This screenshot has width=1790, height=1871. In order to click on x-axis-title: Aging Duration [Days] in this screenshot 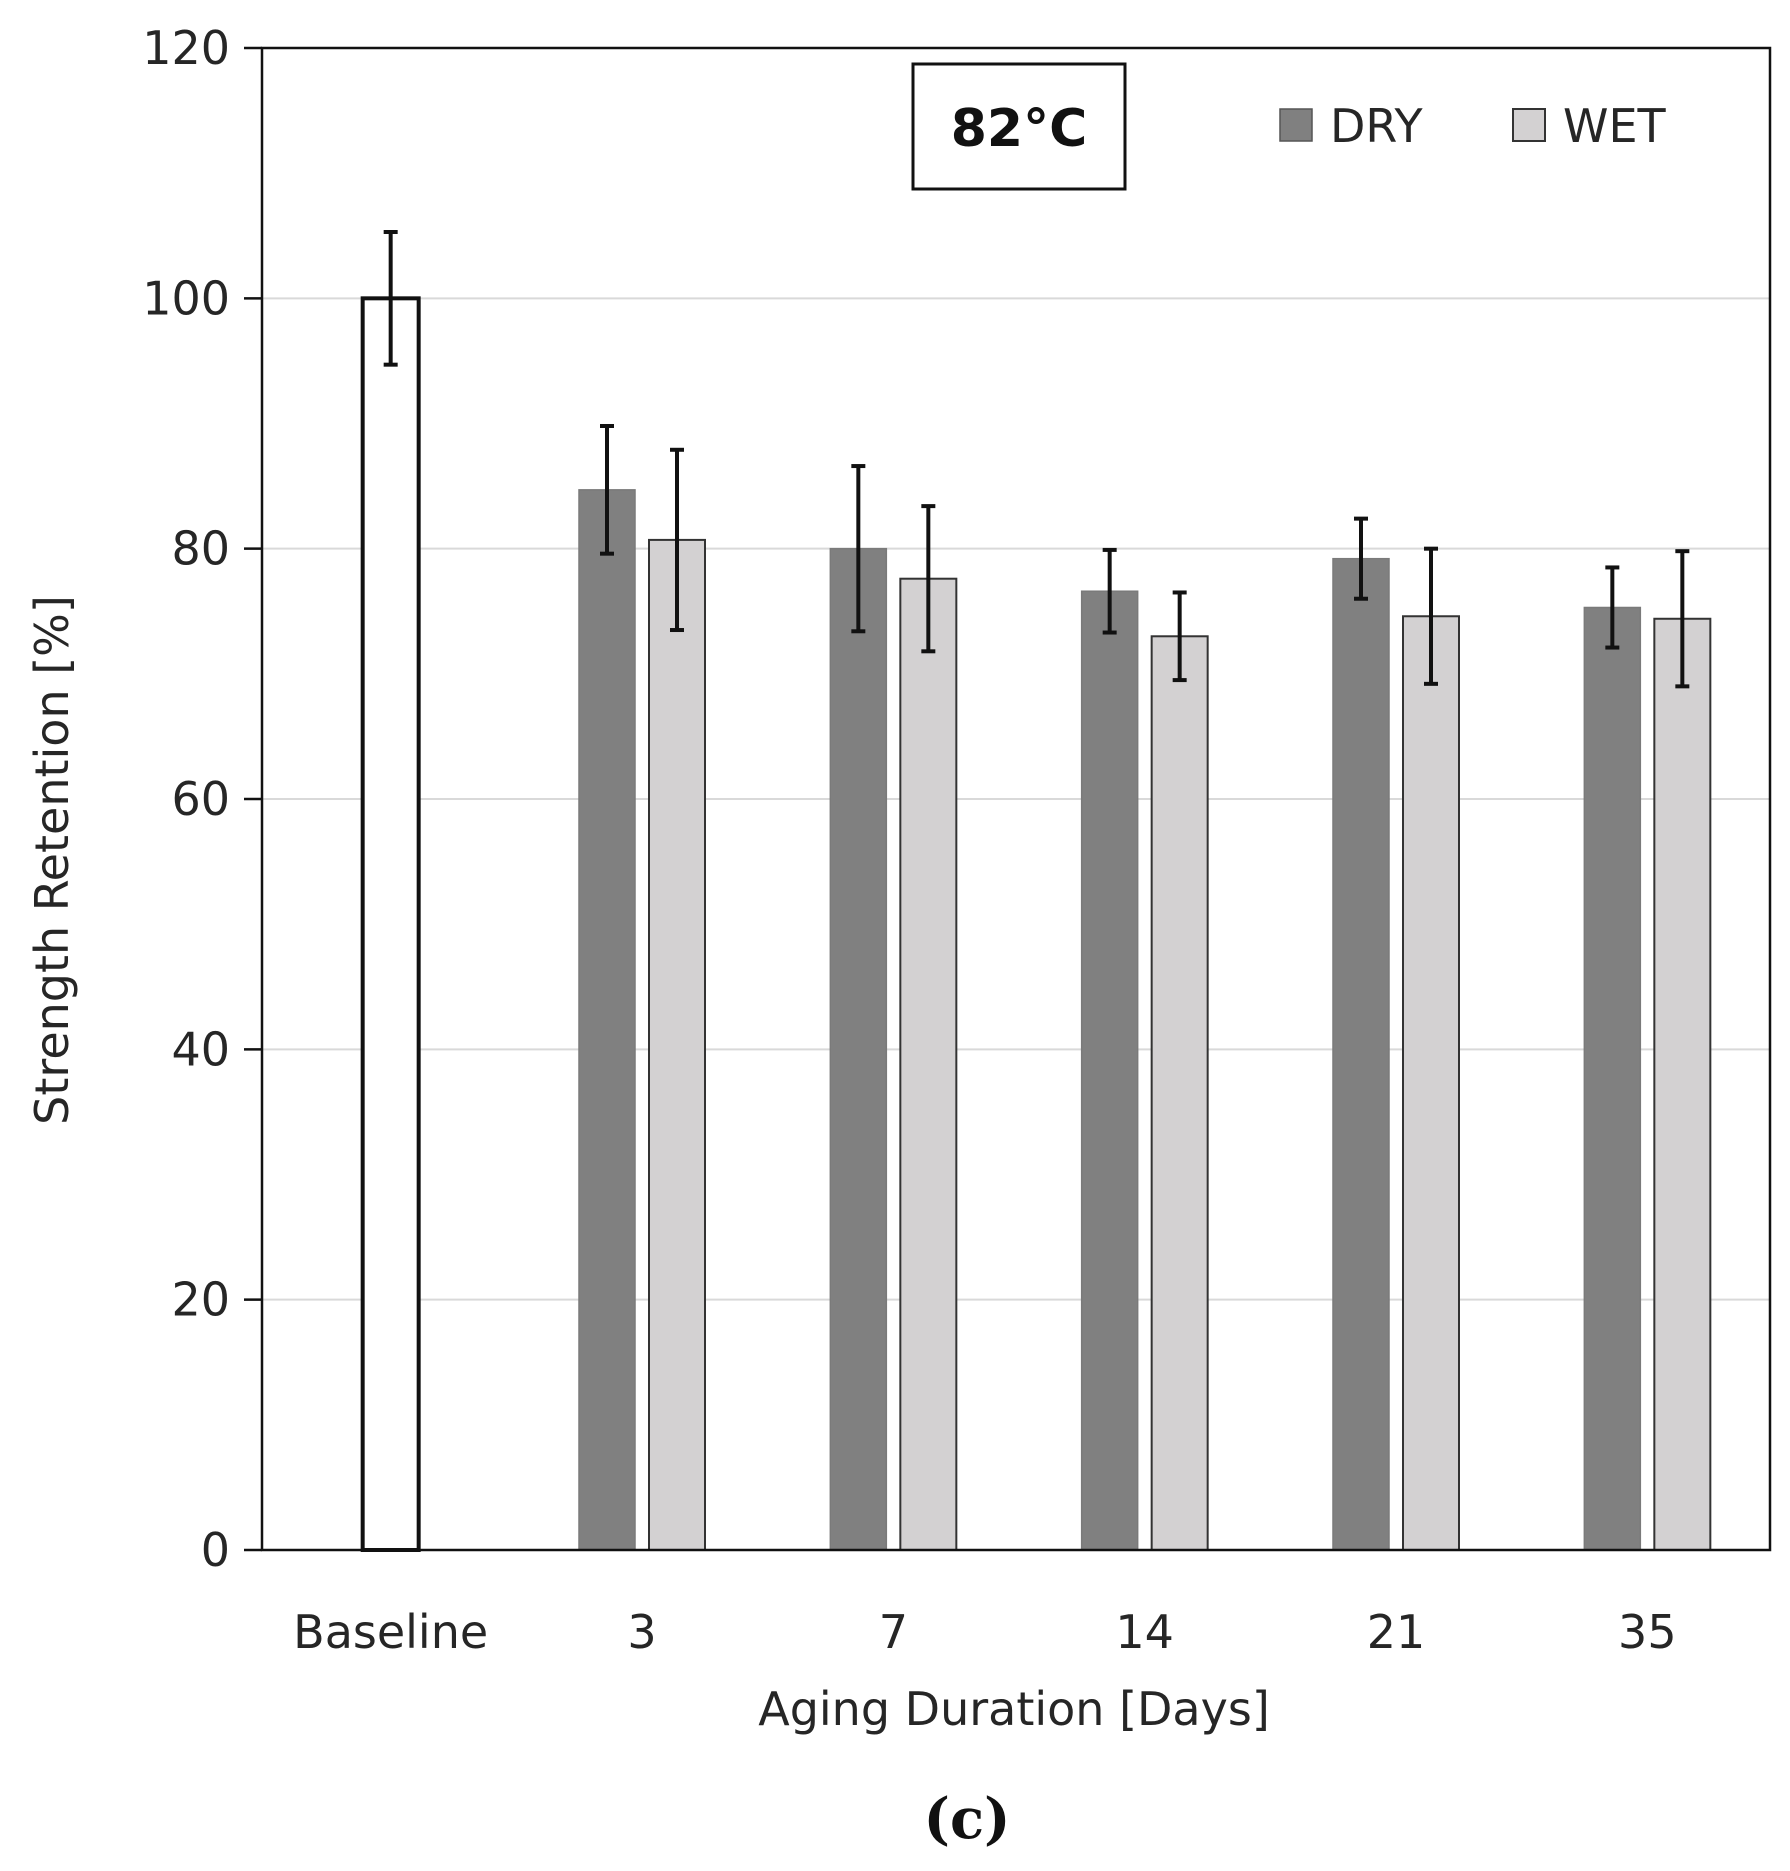, I will do `click(1014, 1709)`.